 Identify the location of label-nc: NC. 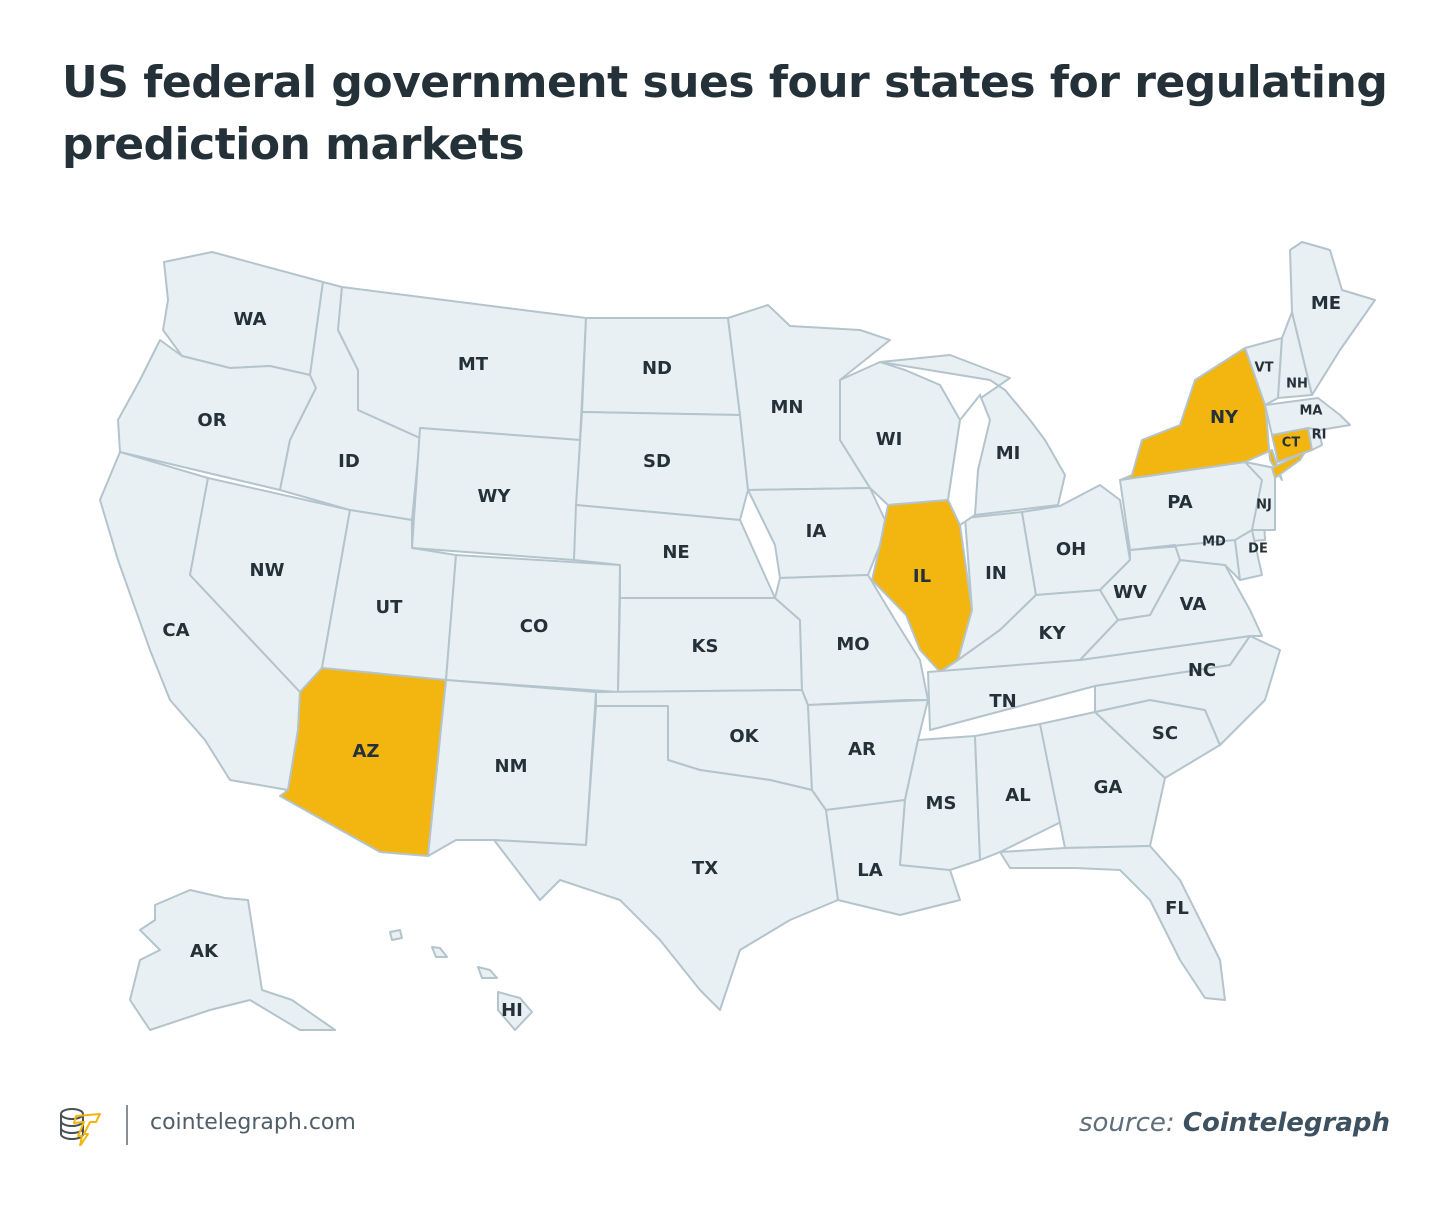
(1202, 670).